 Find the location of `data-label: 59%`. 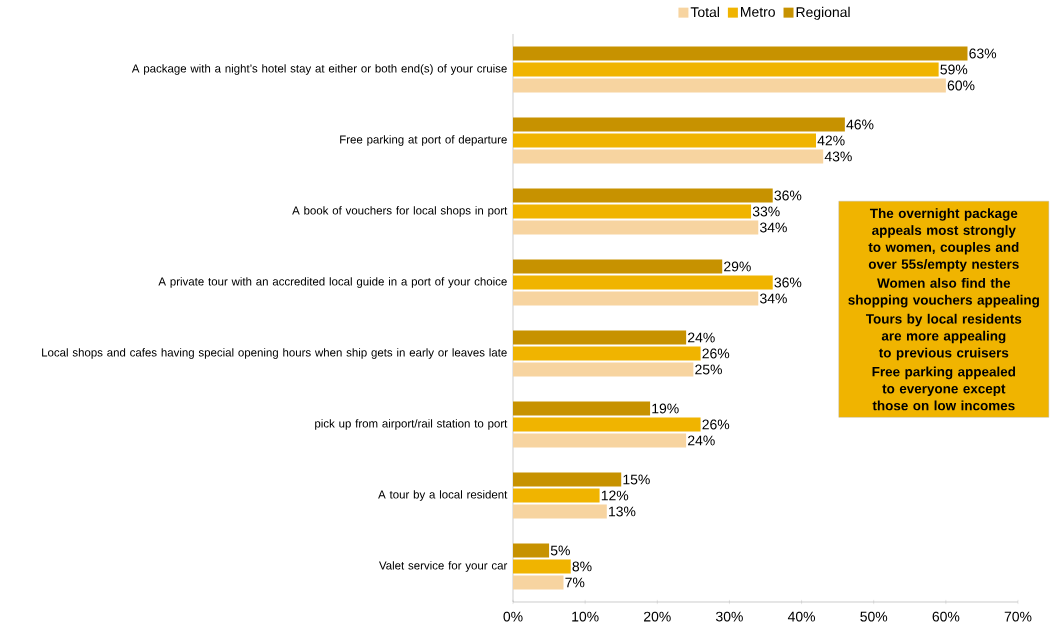

data-label: 59% is located at coordinates (954, 69).